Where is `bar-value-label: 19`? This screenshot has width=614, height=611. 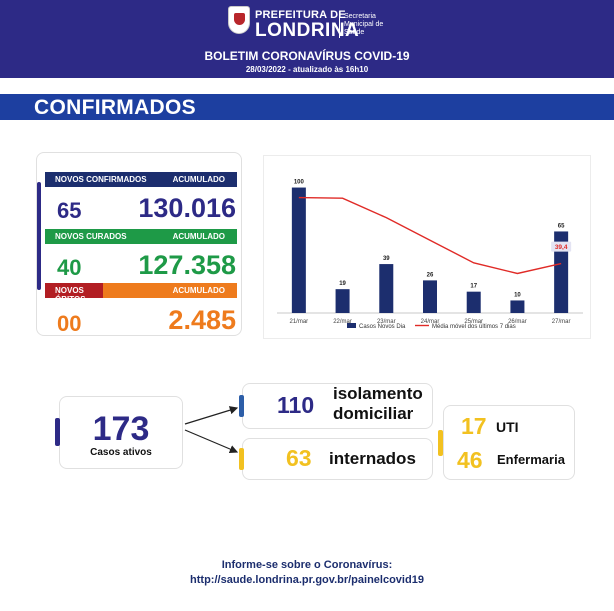 bar-value-label: 19 is located at coordinates (342, 284).